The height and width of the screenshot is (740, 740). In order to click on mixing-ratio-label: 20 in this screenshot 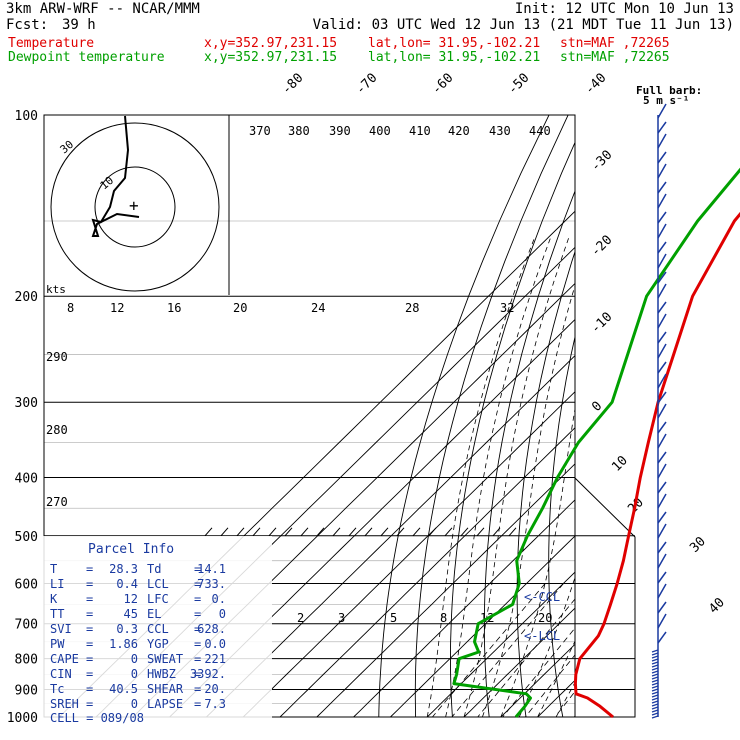, I will do `click(545, 618)`.